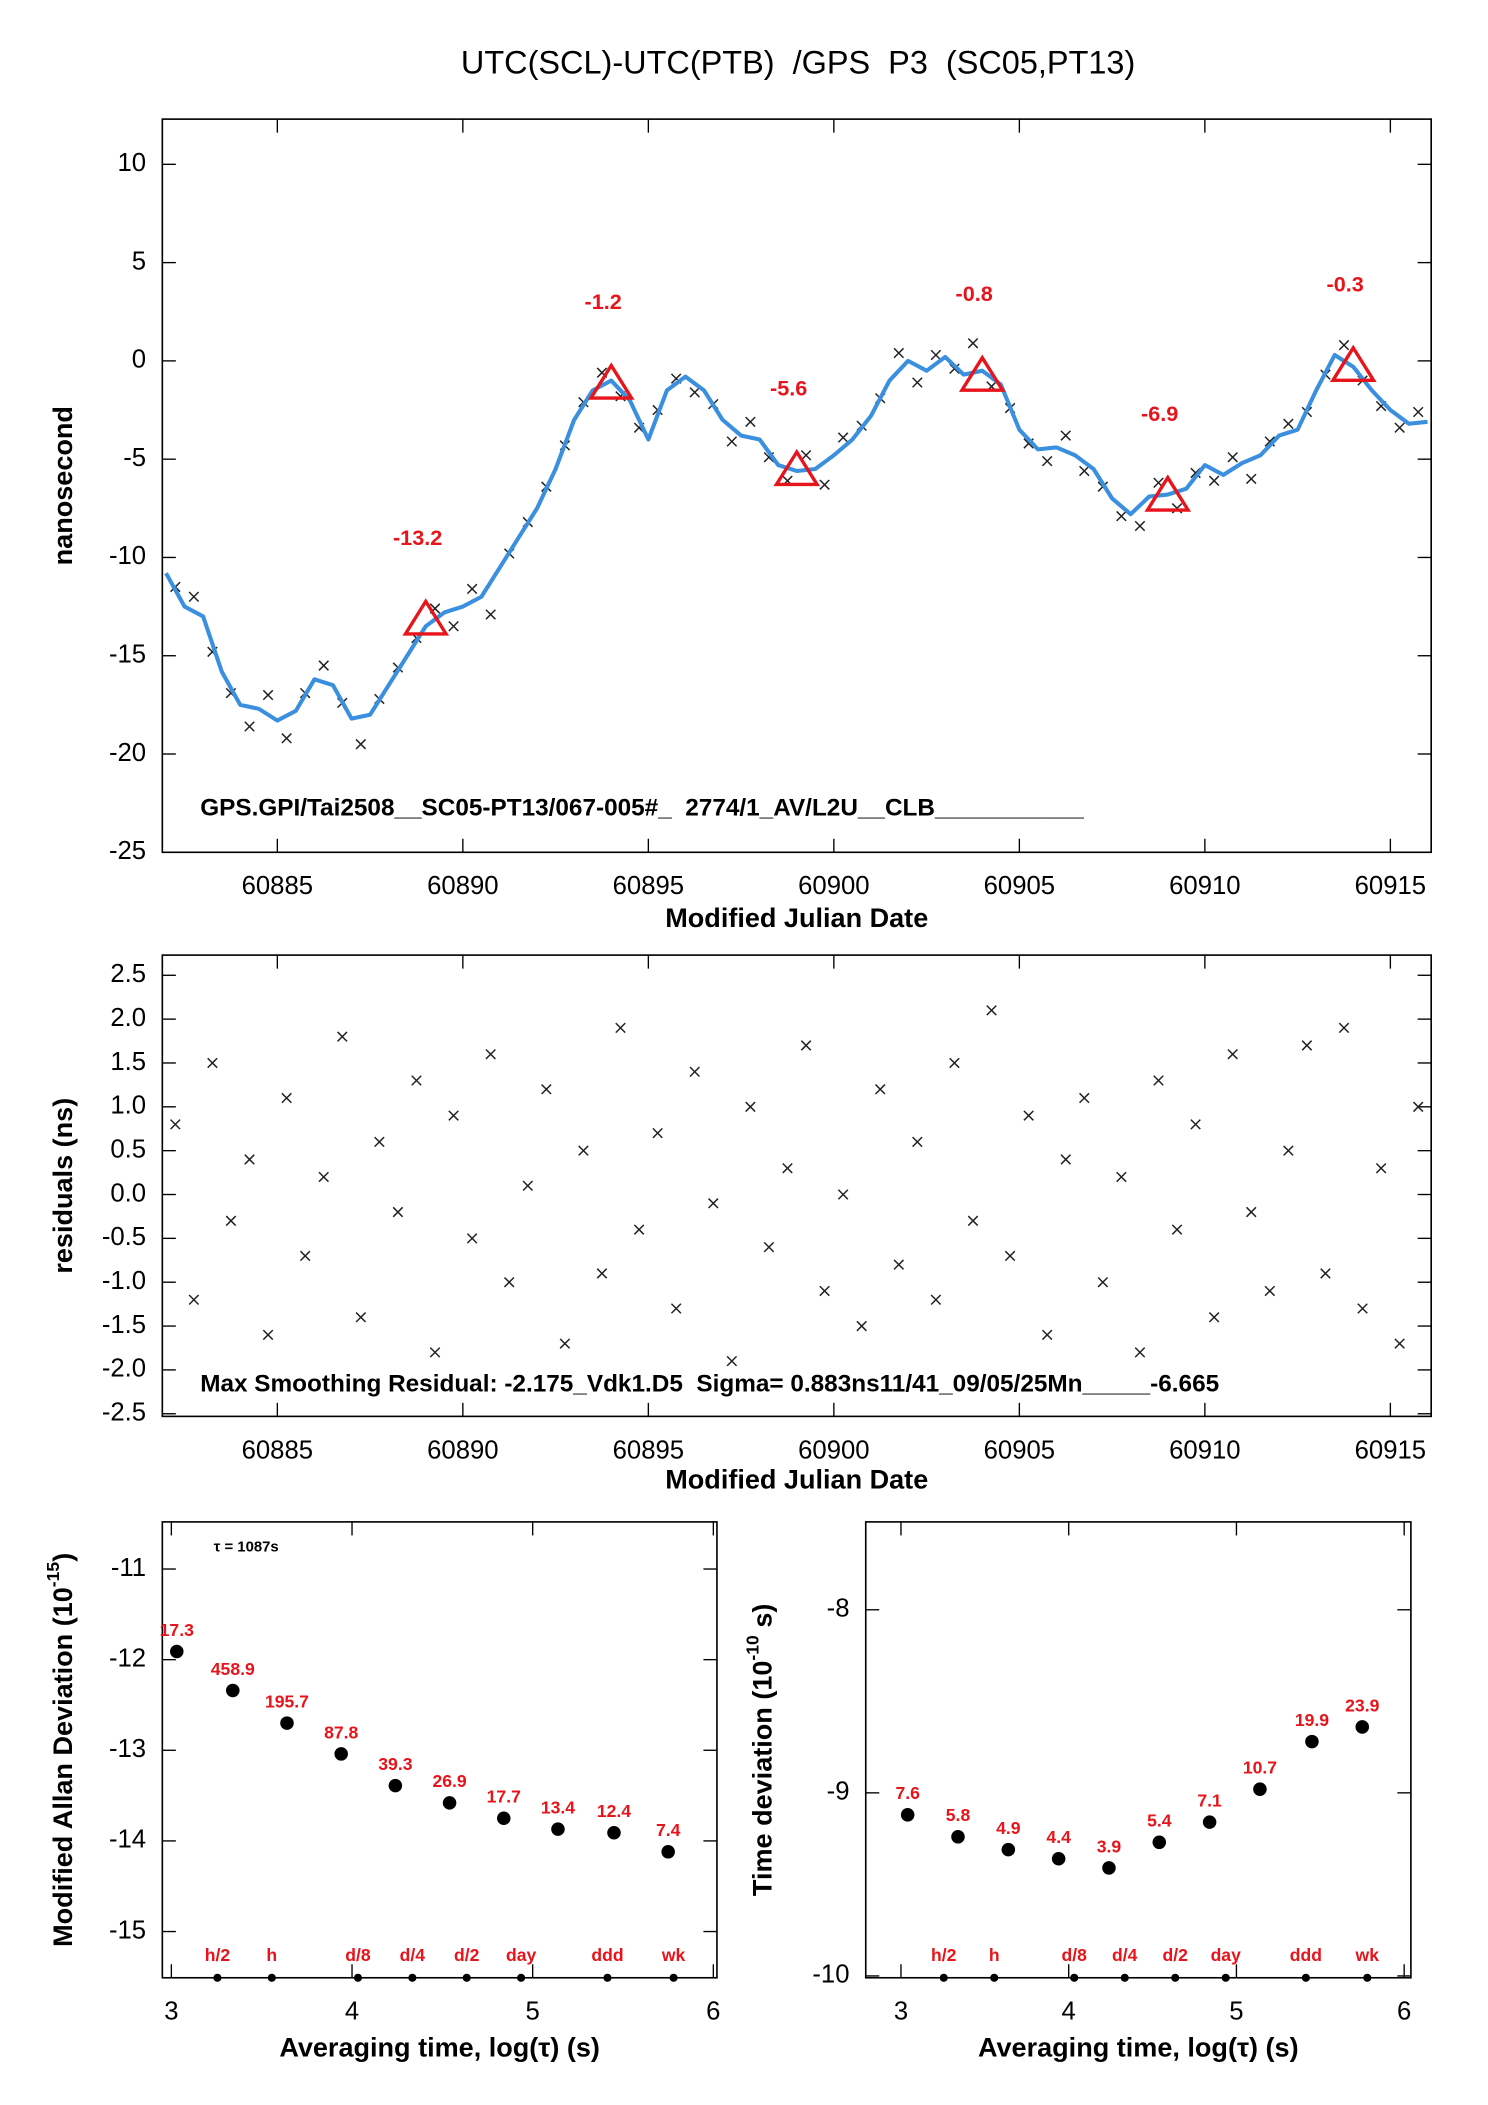 This screenshot has width=1488, height=2105. Describe the element at coordinates (796, 537) in the screenshot. I see `smoothed-line` at that location.